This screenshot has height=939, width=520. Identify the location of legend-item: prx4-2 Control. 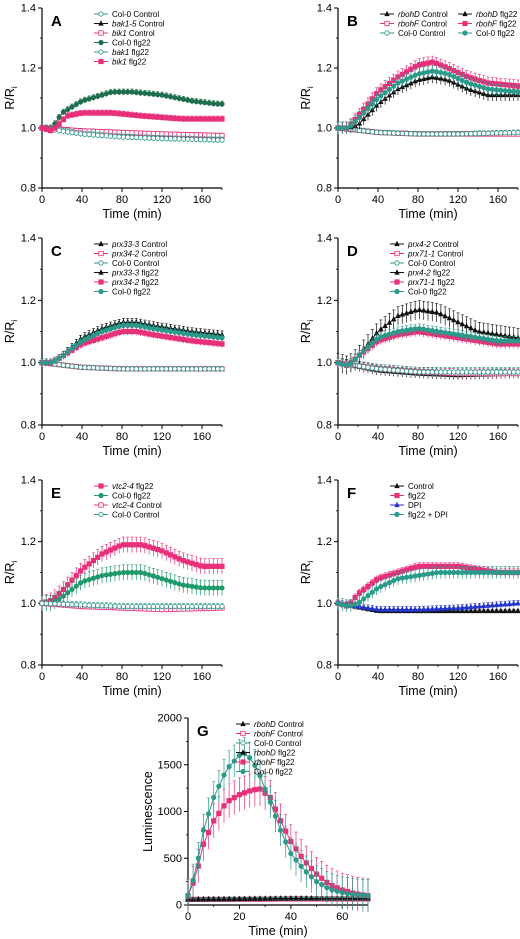
(424, 244).